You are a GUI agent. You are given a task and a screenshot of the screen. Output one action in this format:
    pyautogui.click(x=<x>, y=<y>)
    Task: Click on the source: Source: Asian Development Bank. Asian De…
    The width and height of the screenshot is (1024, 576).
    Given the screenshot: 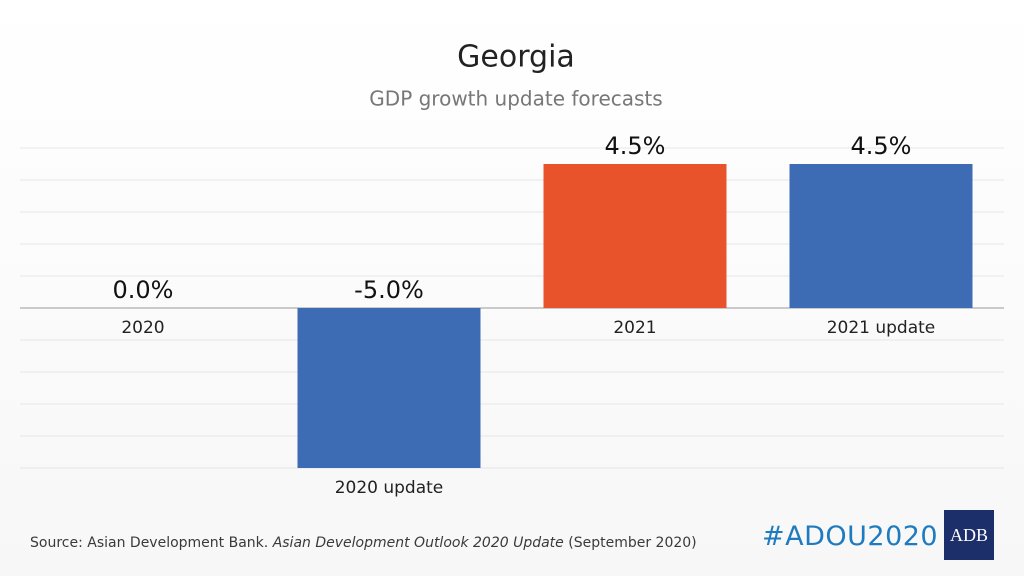 What is the action you would take?
    pyautogui.click(x=363, y=543)
    